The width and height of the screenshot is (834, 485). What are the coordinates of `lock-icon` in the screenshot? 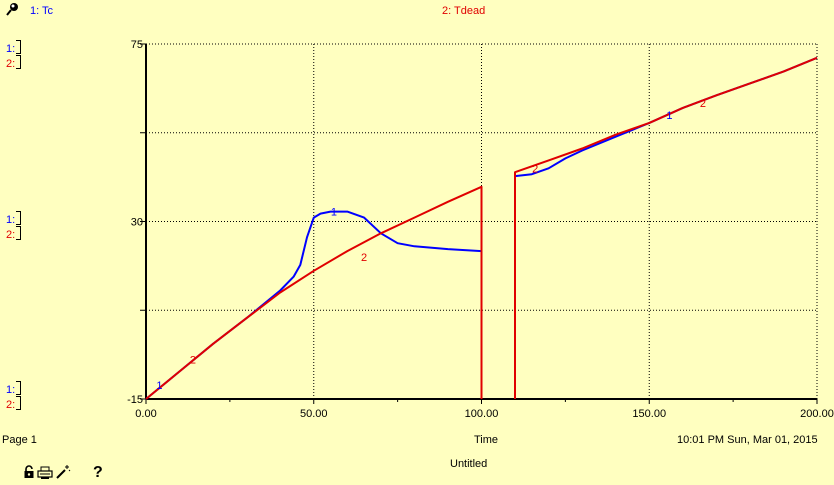 It's located at (29, 472).